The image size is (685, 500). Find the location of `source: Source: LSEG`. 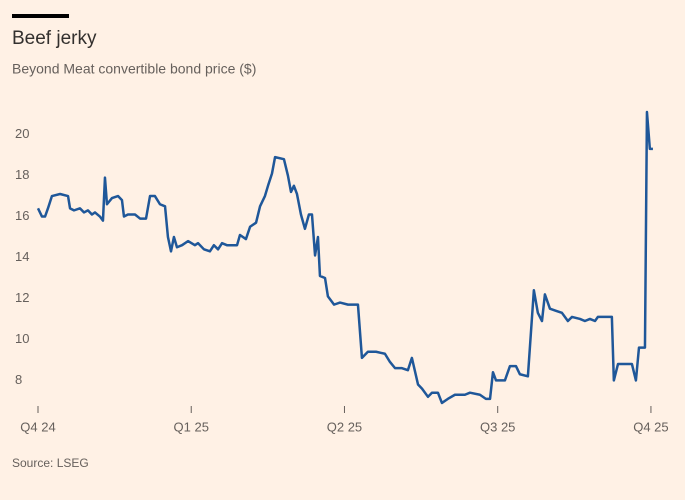

source: Source: LSEG is located at coordinates (50, 463).